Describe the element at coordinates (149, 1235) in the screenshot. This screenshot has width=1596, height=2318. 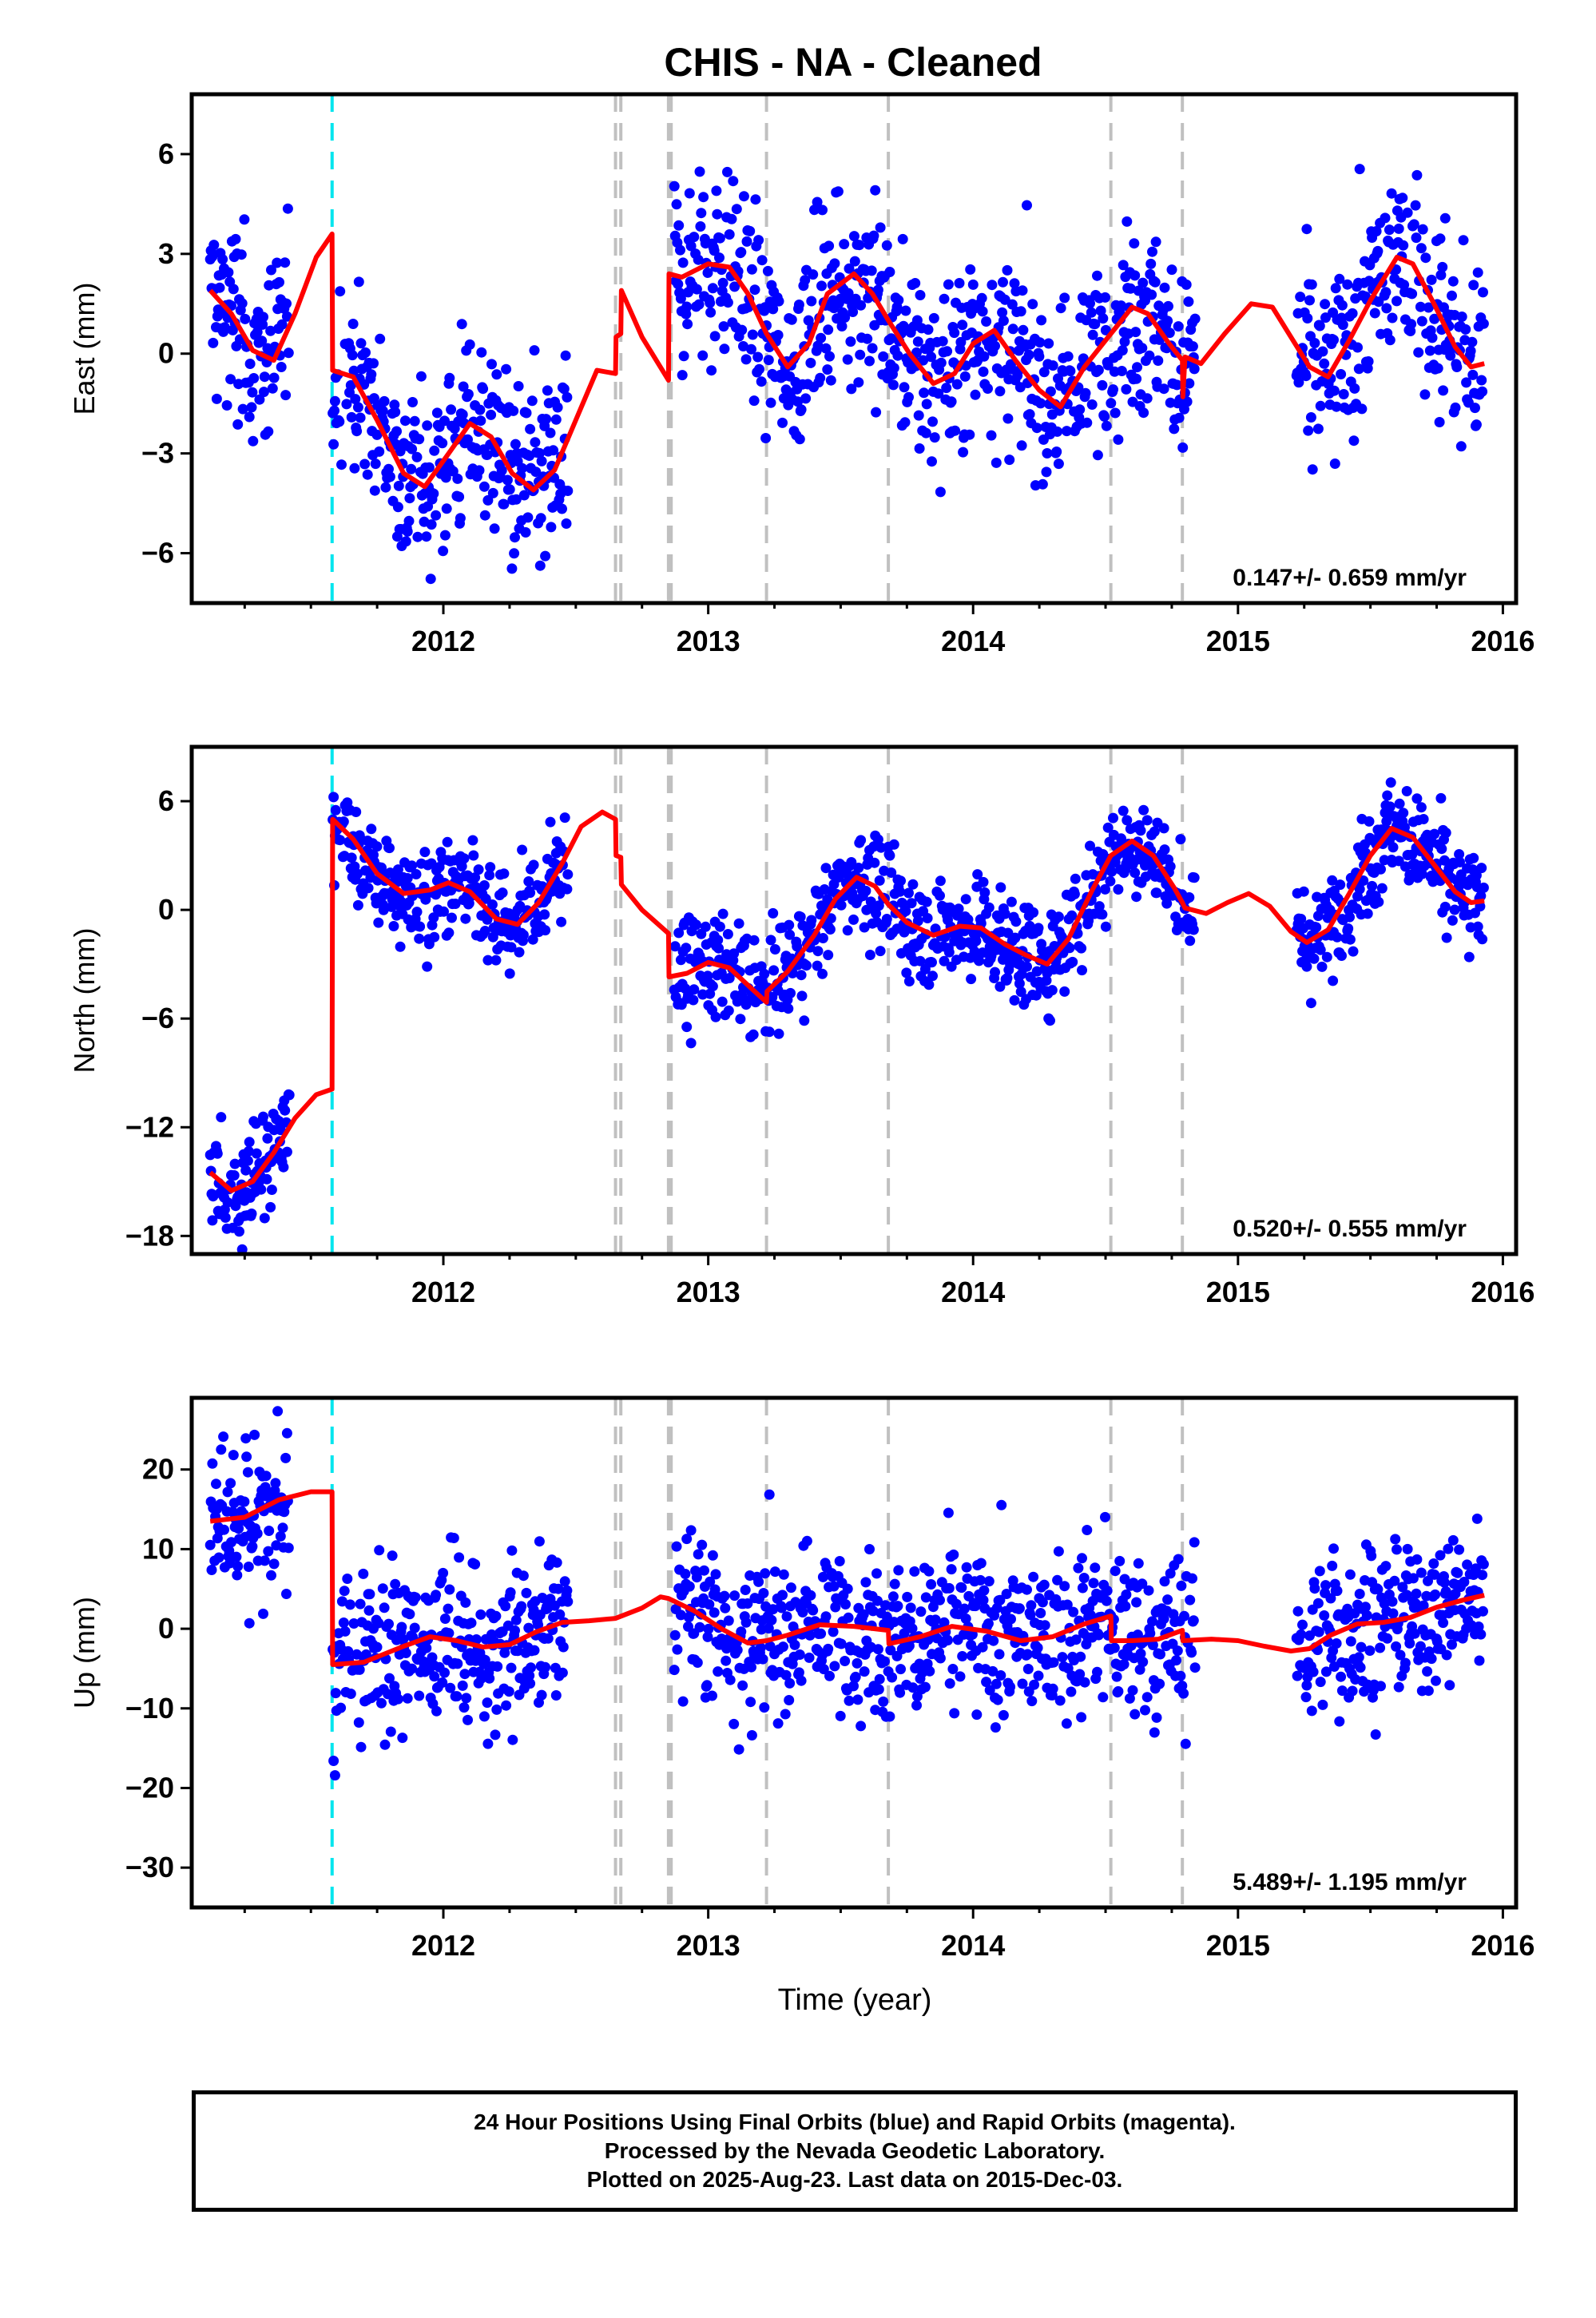
I see `y-tick-label: −18` at that location.